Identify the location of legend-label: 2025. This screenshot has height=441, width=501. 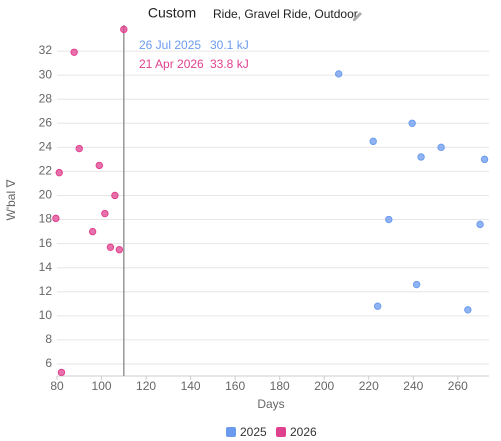
(253, 432).